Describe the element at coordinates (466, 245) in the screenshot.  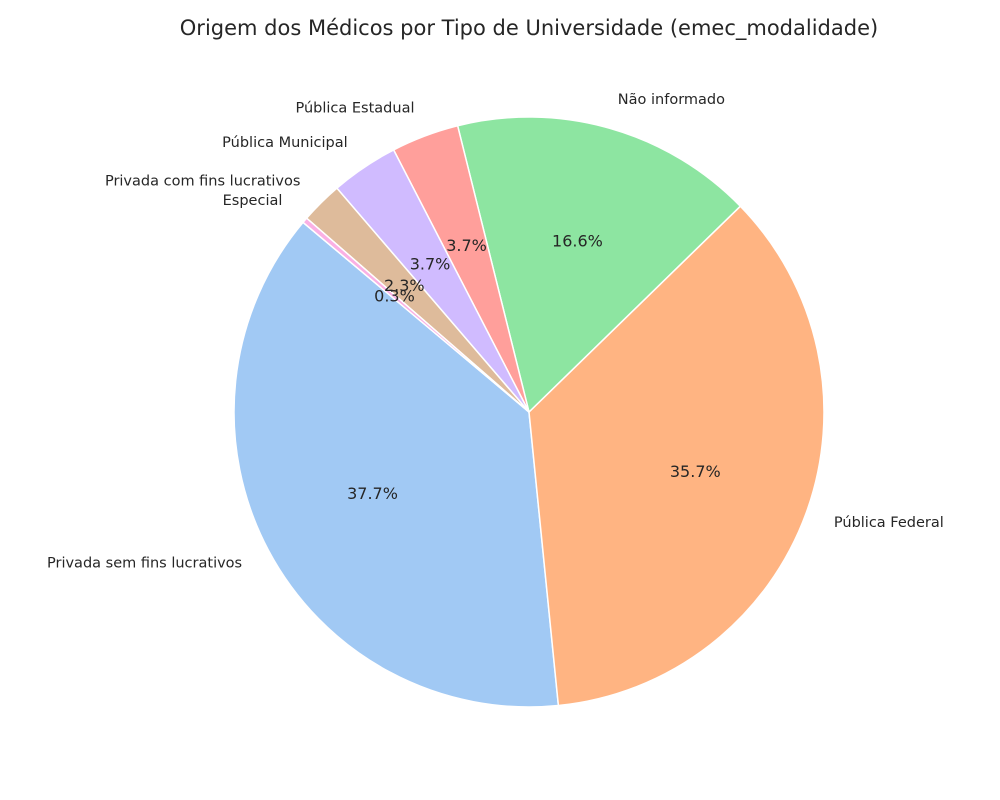
I see `percent-label-publica-estadual: 3.7%` at that location.